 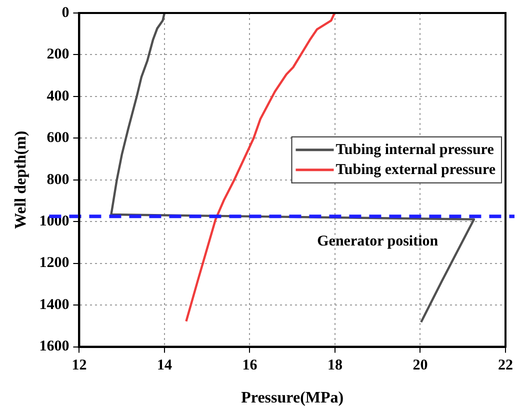 What do you see at coordinates (54, 304) in the screenshot?
I see `y-tick-label: 1400` at bounding box center [54, 304].